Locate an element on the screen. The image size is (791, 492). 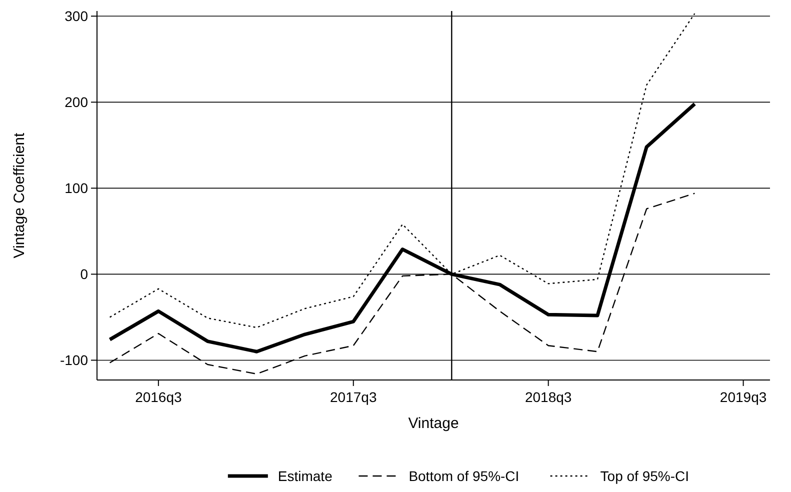
x-tick-label: 2016q3 is located at coordinates (158, 397).